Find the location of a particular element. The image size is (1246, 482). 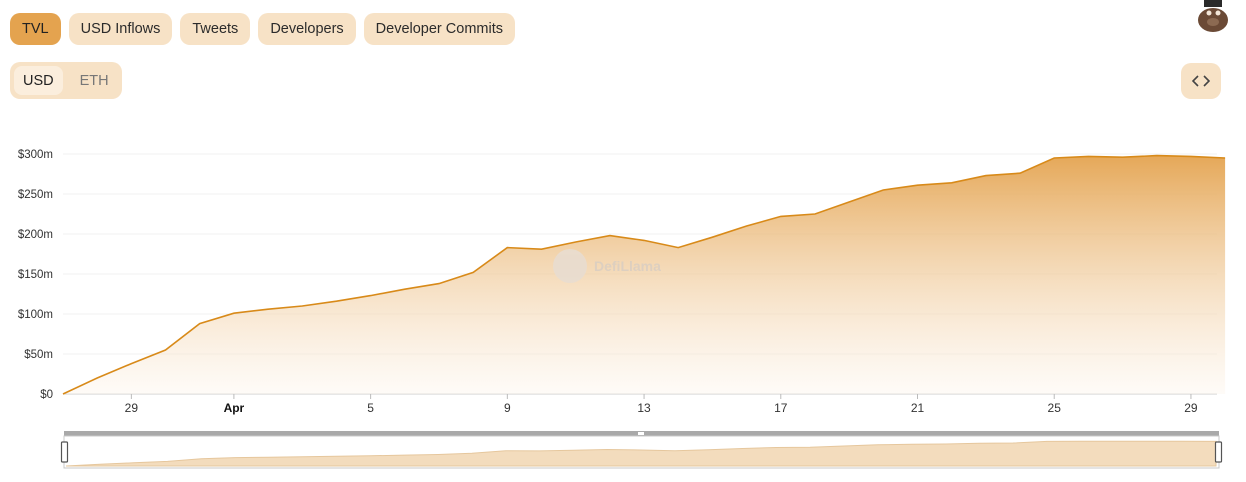

watermark: DefiLlama is located at coordinates (607, 266).